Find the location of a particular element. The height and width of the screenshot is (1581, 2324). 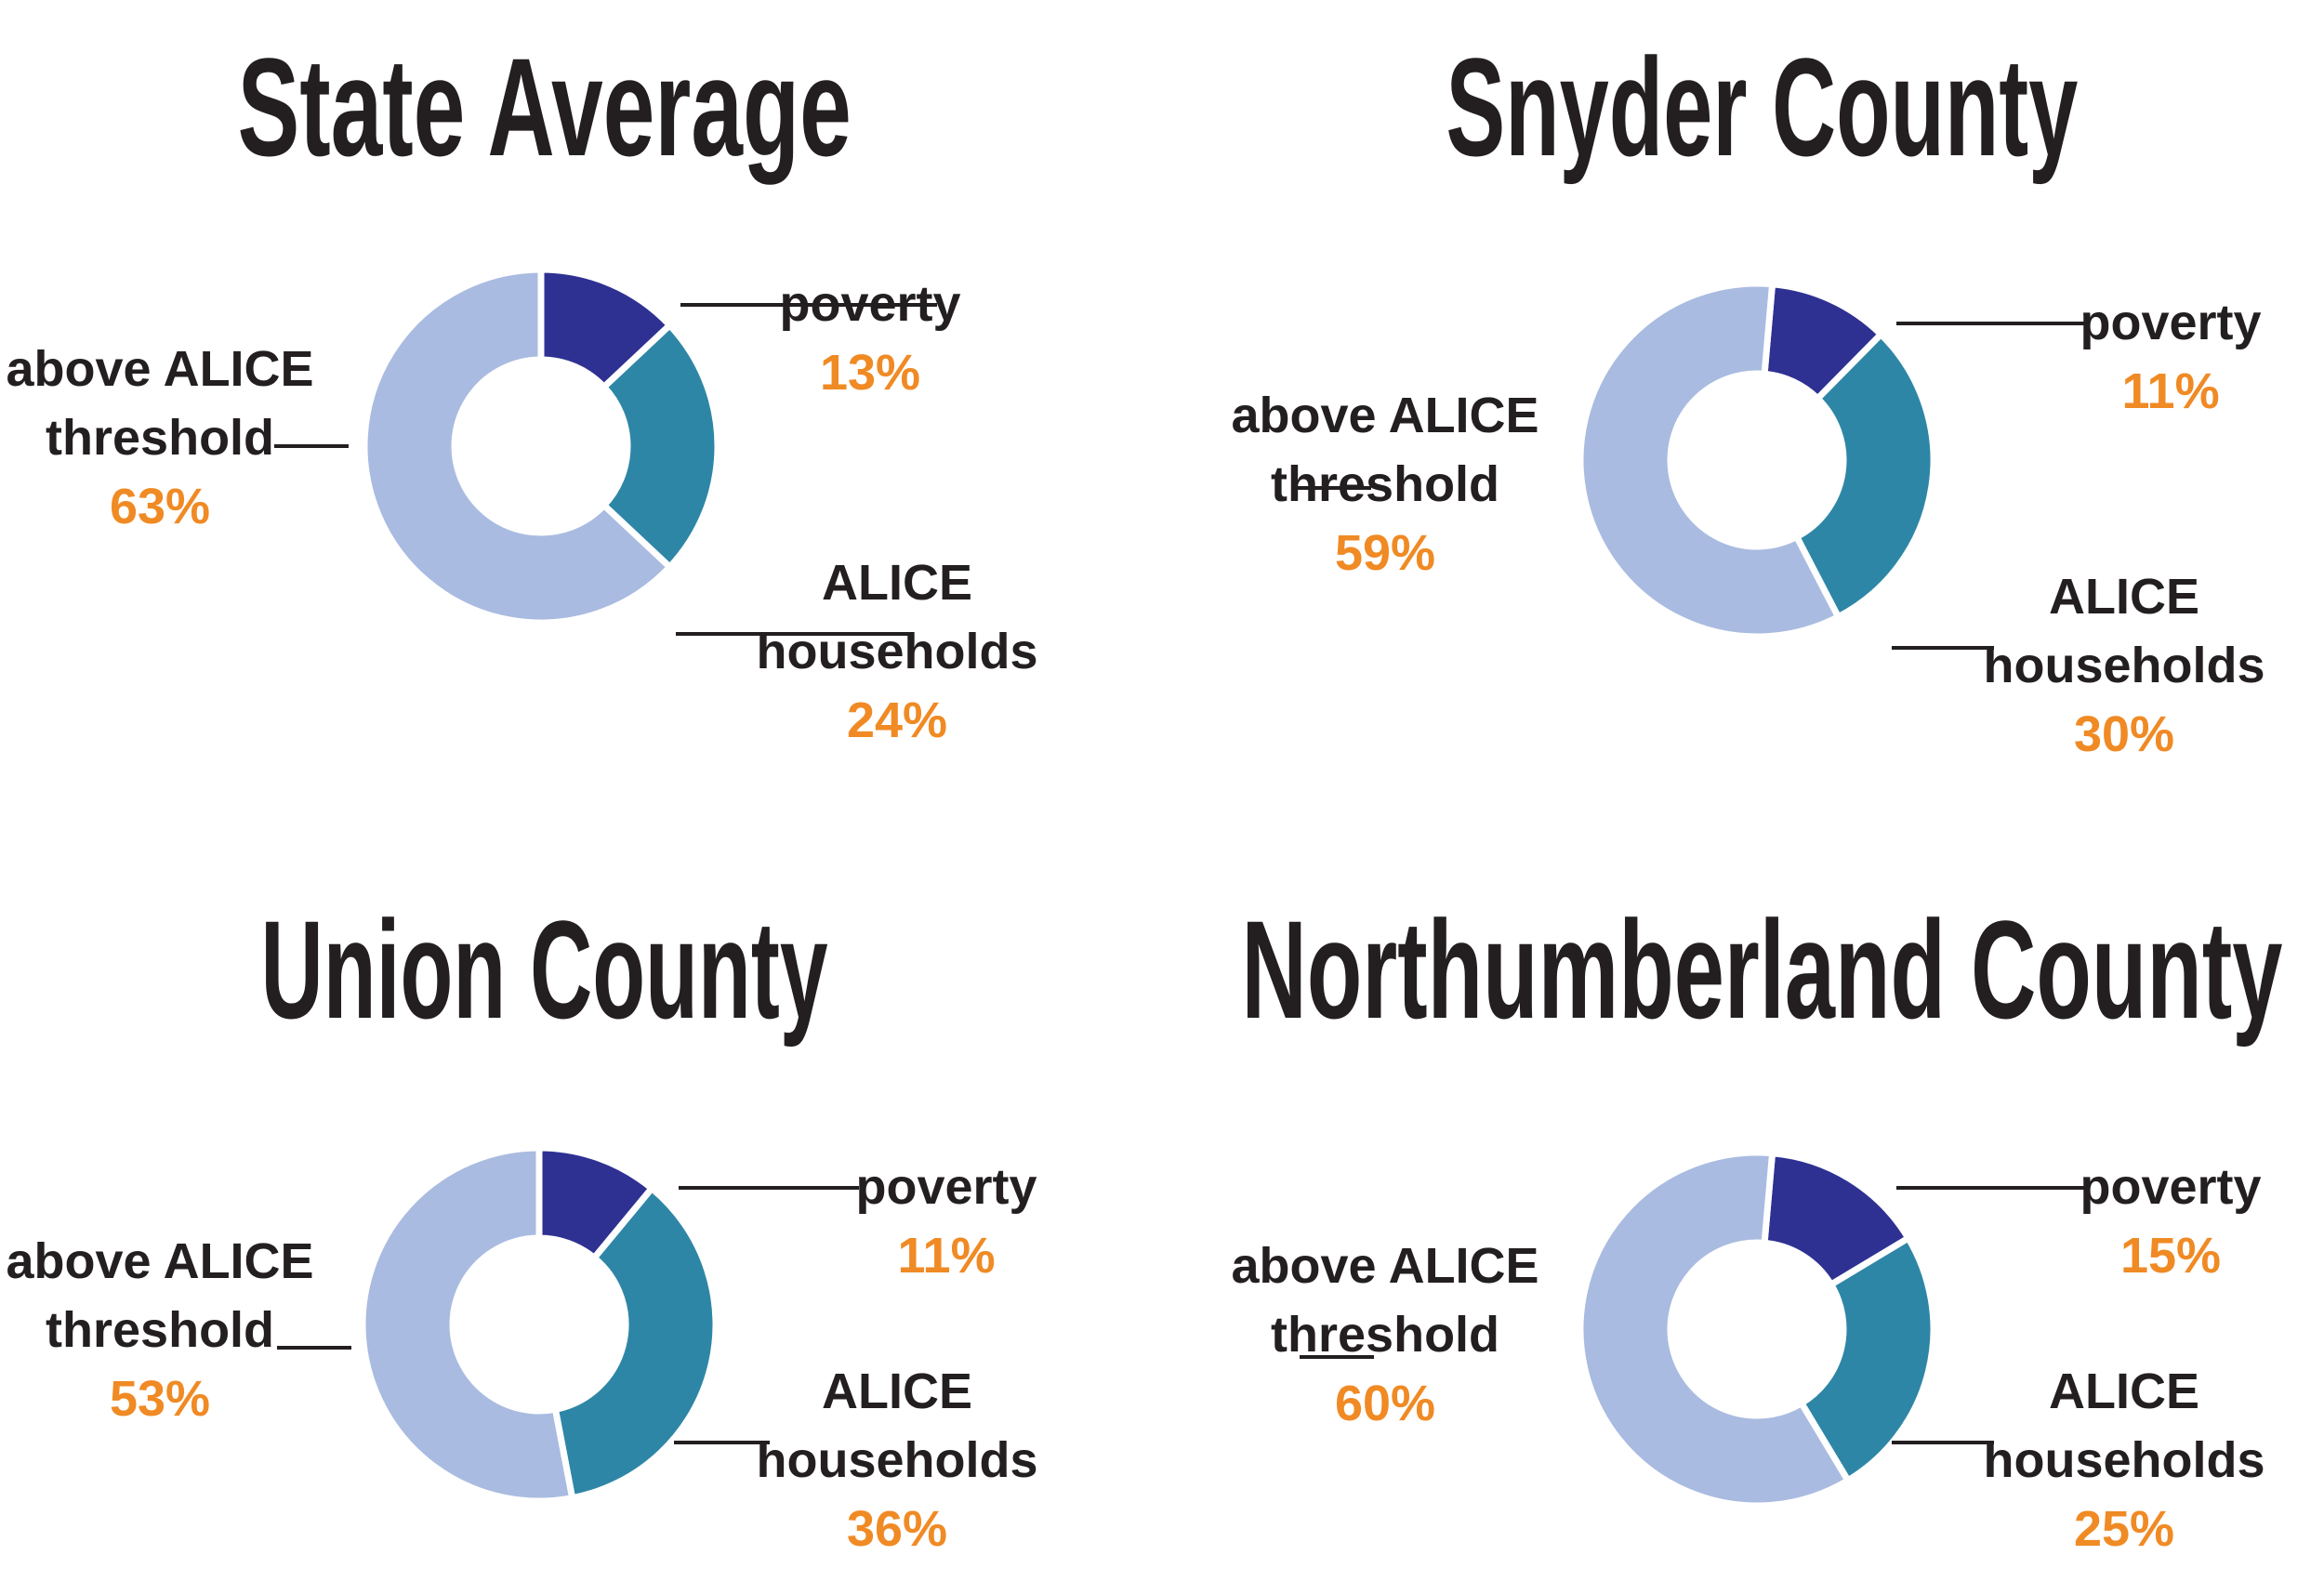

percent-label: 24% is located at coordinates (897, 720).